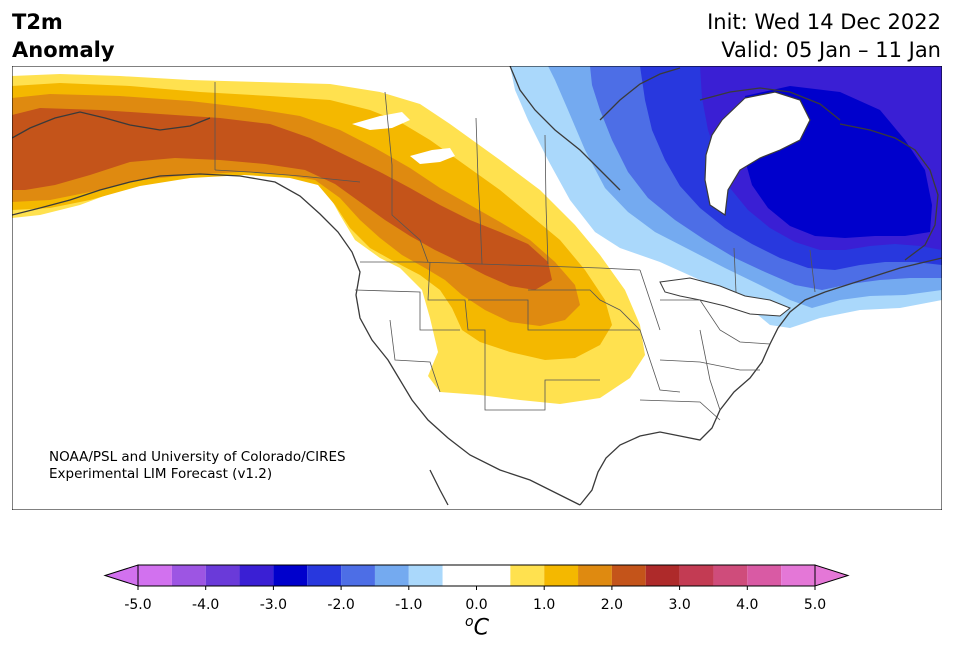 This screenshot has width=953, height=656. I want to click on map-title: T2m Anomaly, so click(63, 36).